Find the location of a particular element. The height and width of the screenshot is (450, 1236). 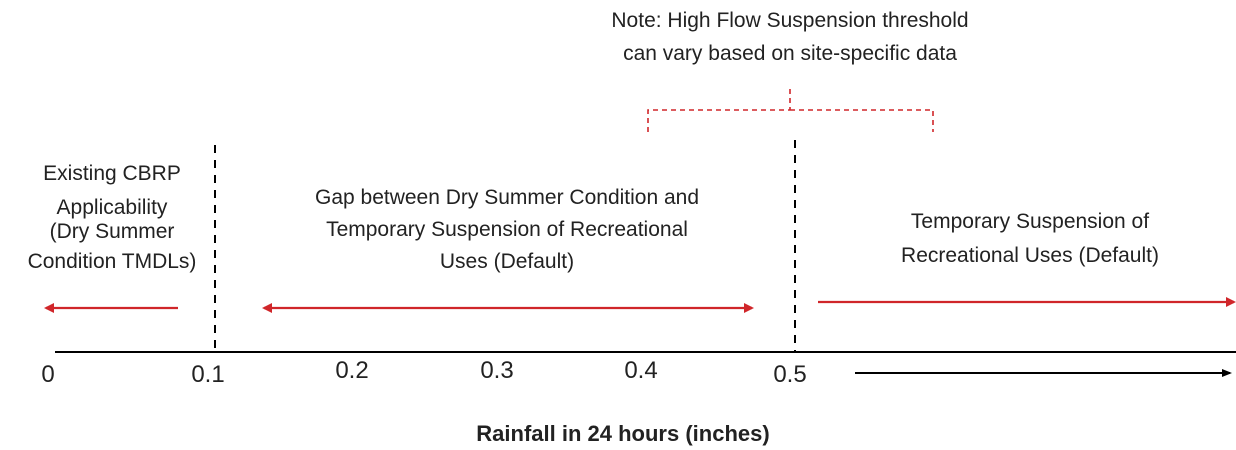

brace is located at coordinates (790, 109).